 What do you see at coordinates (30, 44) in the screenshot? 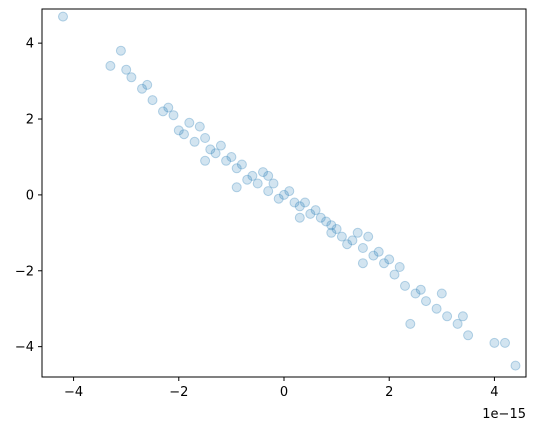
I see `y-tick-label: 4` at bounding box center [30, 44].